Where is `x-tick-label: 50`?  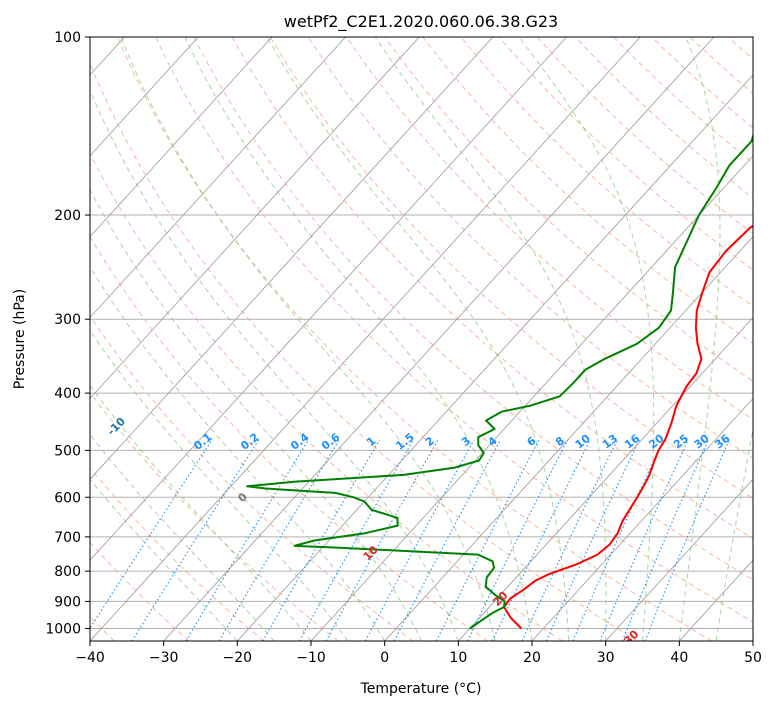
x-tick-label: 50 is located at coordinates (753, 658).